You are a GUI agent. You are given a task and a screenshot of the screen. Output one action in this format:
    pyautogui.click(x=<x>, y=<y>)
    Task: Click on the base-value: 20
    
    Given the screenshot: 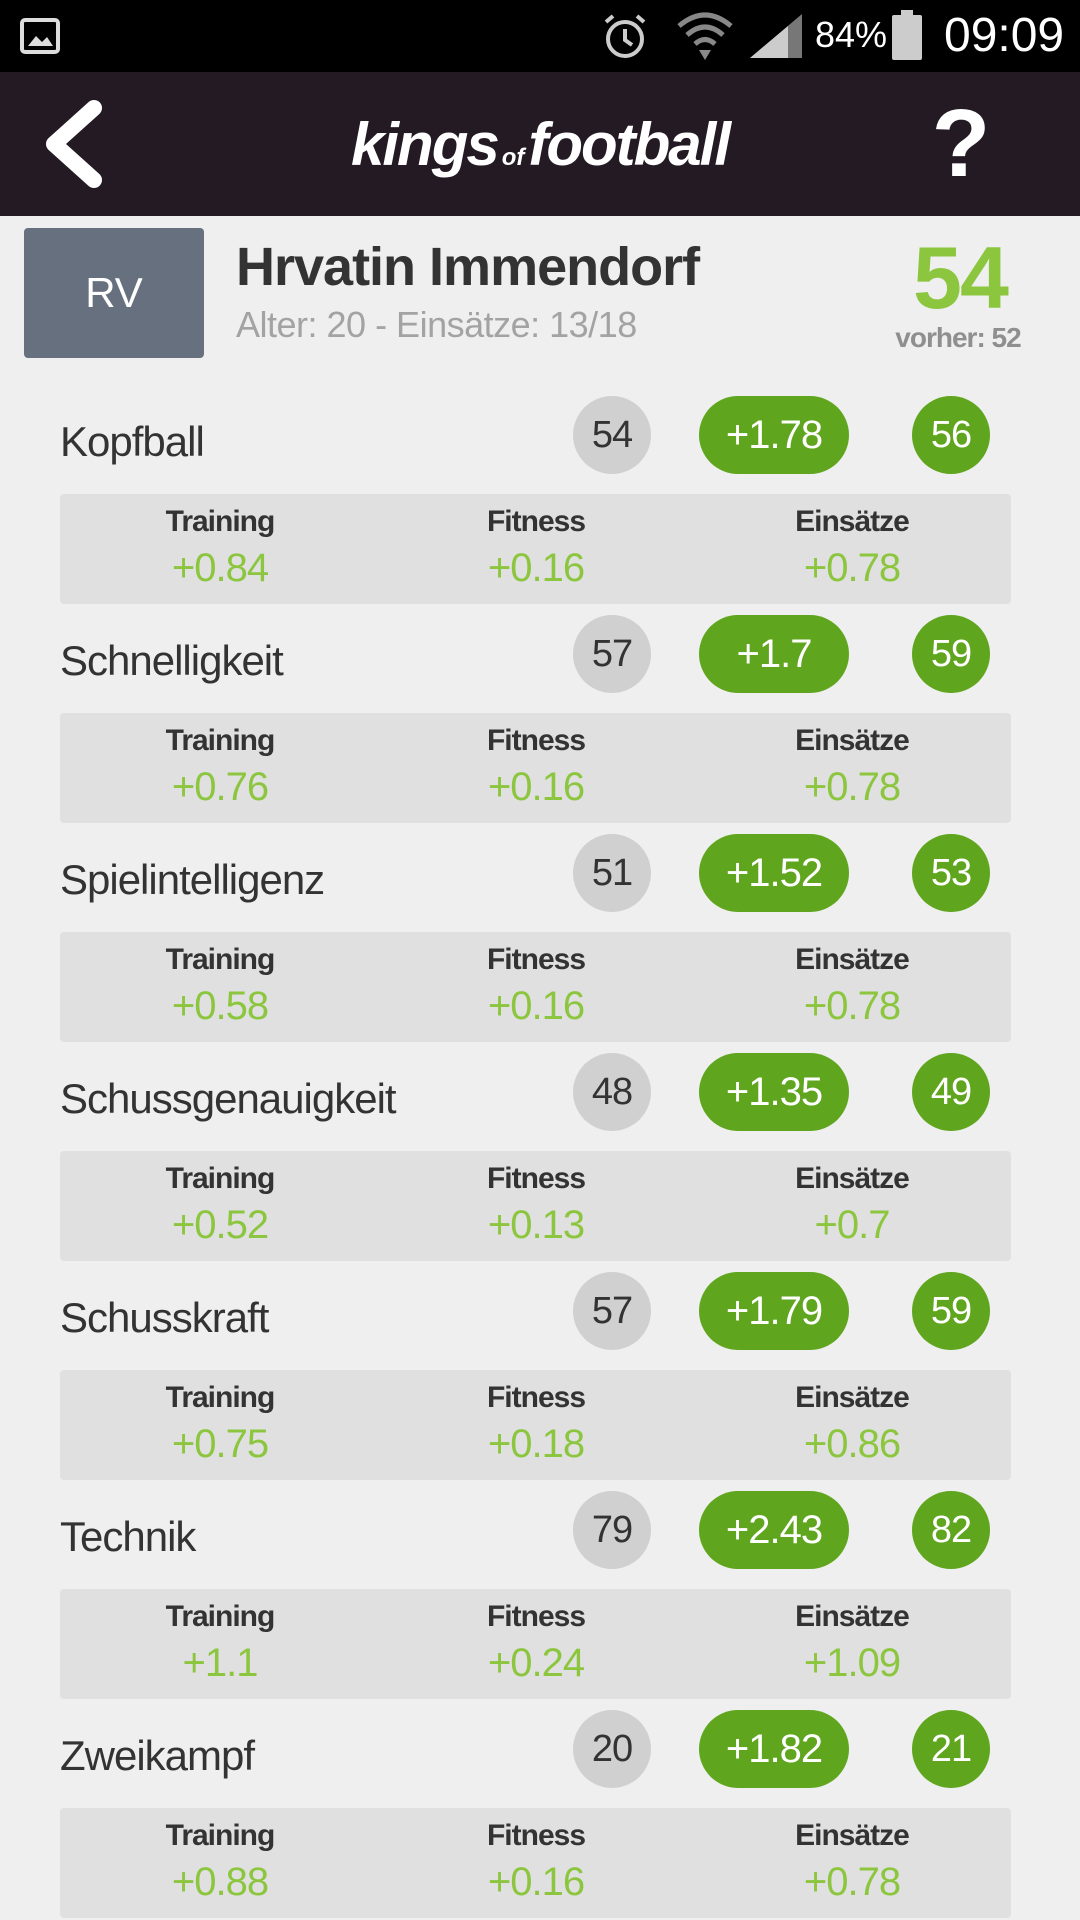 What is the action you would take?
    pyautogui.click(x=612, y=1749)
    